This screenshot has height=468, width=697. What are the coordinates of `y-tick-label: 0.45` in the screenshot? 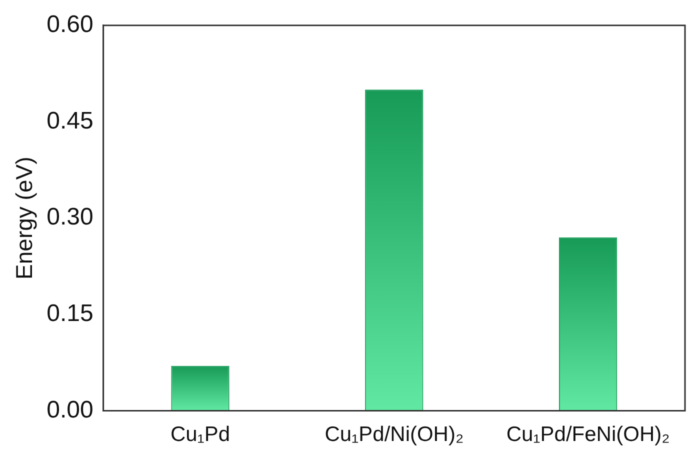 It's located at (70, 120).